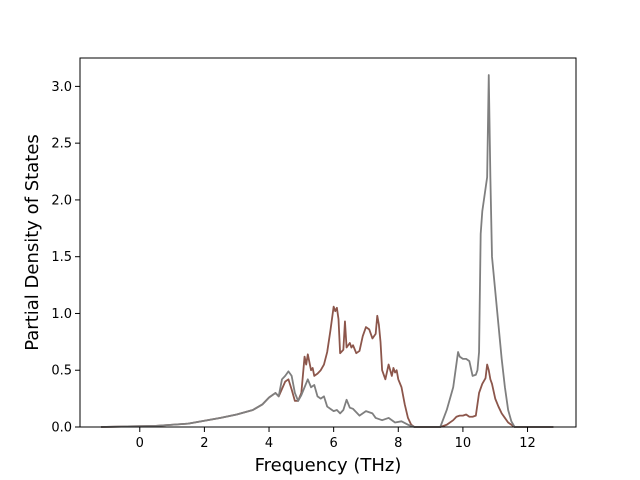 The height and width of the screenshot is (480, 640). Describe the element at coordinates (61, 200) in the screenshot. I see `y-tick-label: 2.0` at that location.